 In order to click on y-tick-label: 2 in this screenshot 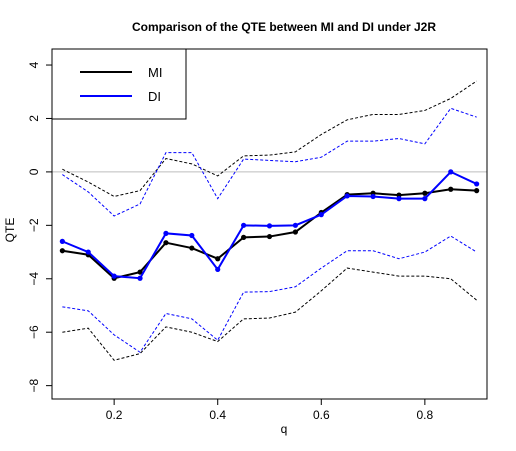, I will do `click(34, 118)`.